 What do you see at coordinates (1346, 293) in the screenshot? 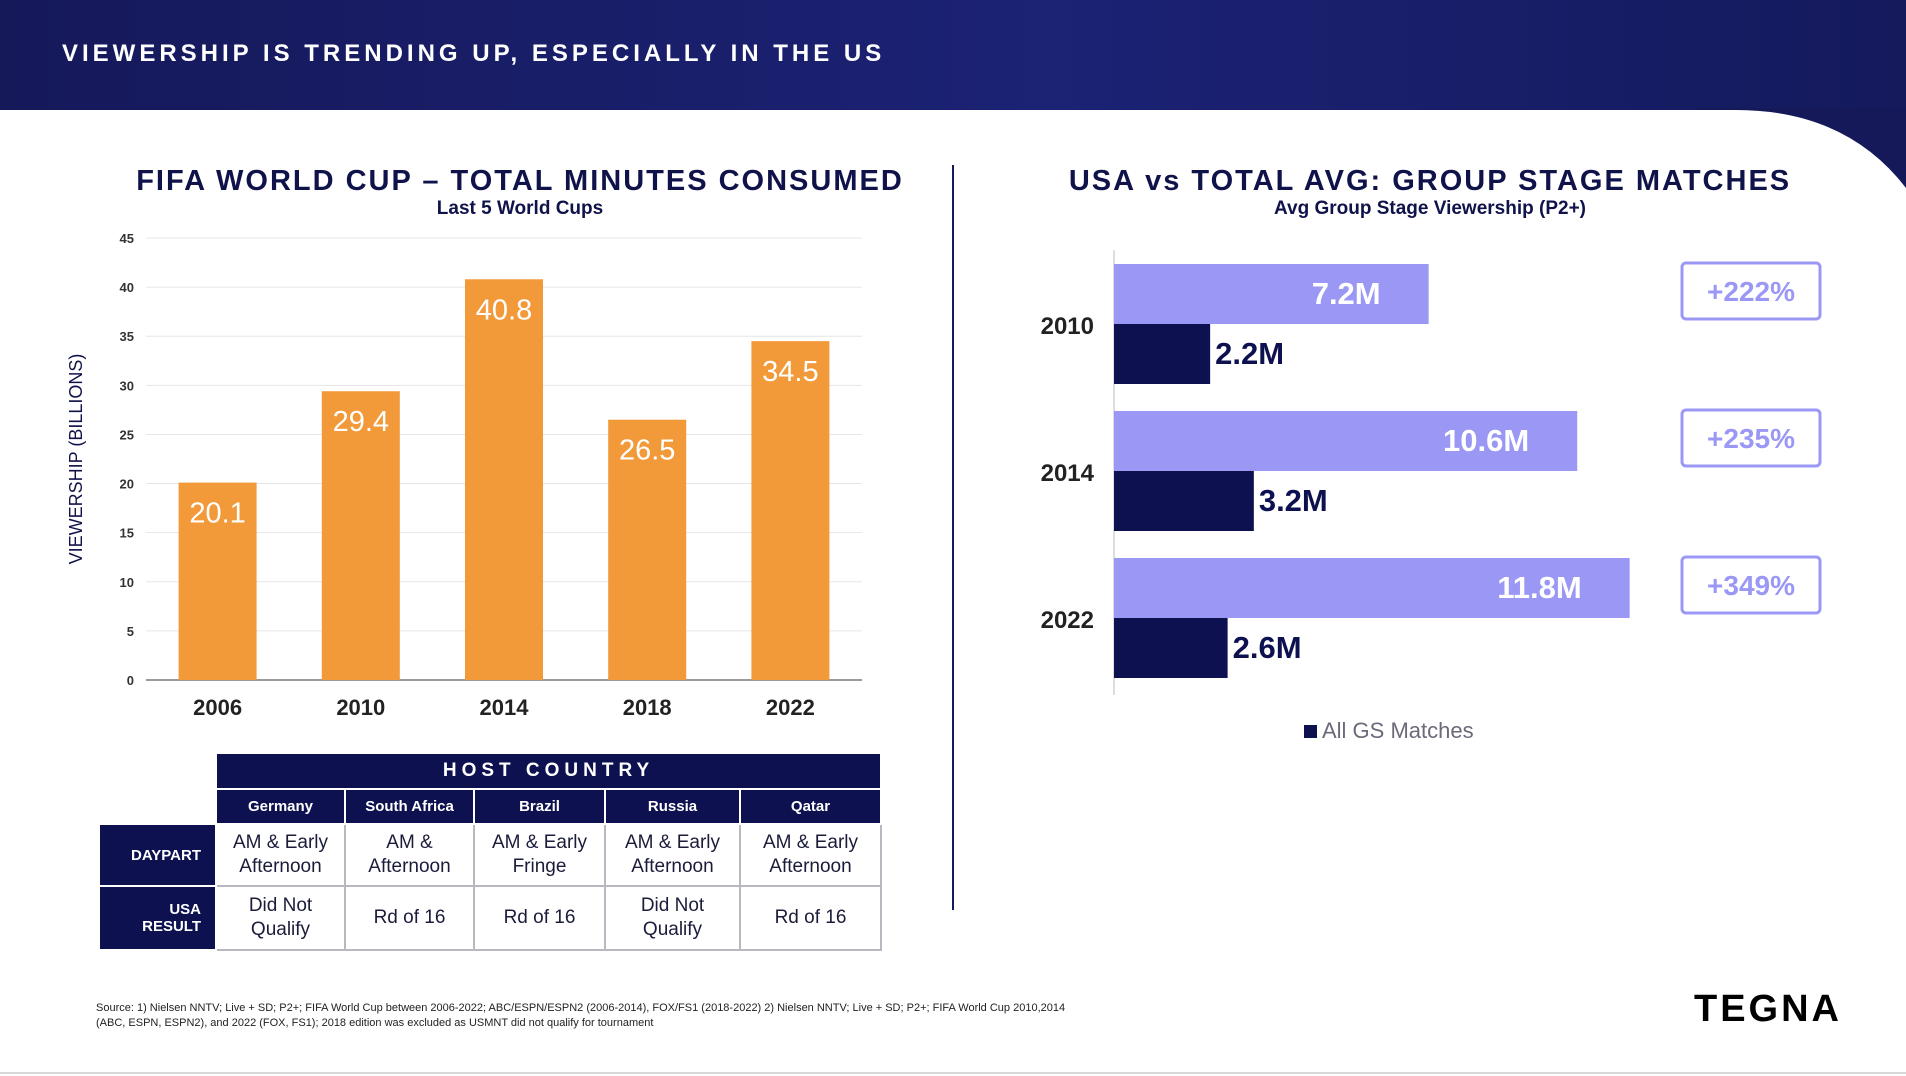
I see `bar-total-label: 7.2M` at bounding box center [1346, 293].